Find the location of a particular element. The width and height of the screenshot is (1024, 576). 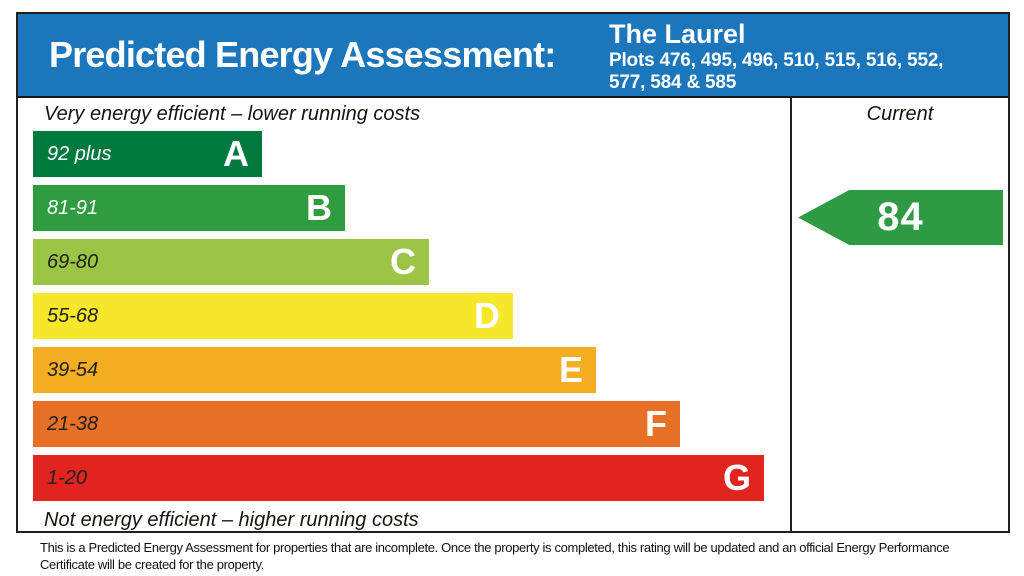

band-row-d: 55-68 D is located at coordinates (411, 316).